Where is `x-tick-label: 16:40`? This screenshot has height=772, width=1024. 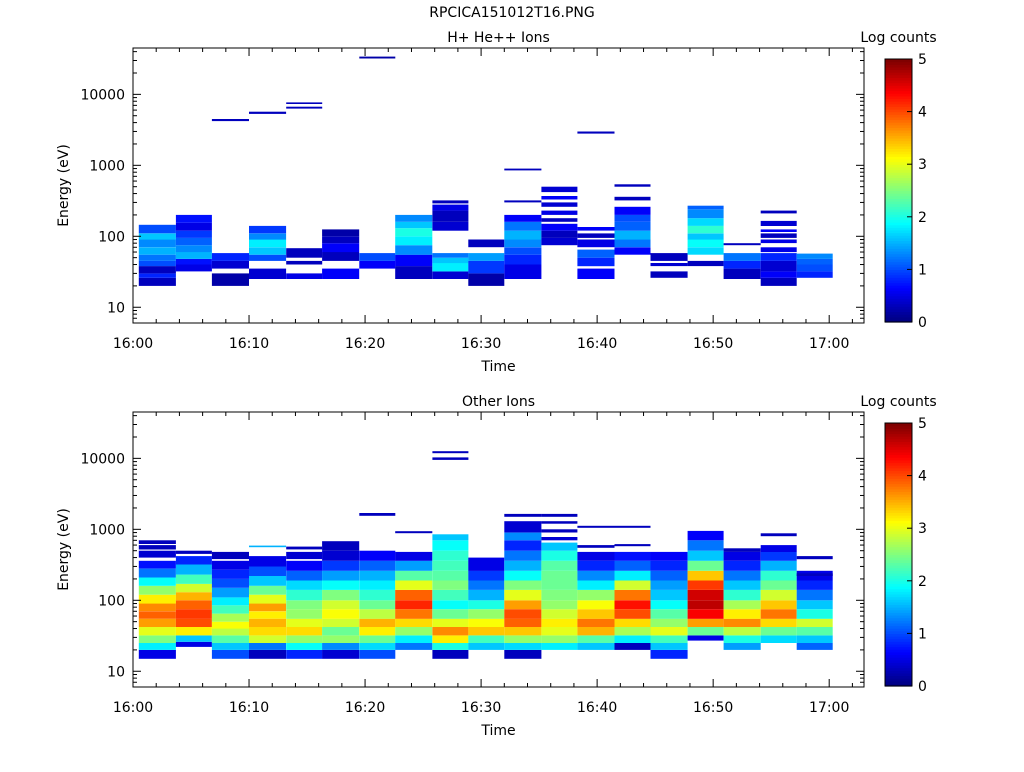
x-tick-label: 16:40 is located at coordinates (597, 344).